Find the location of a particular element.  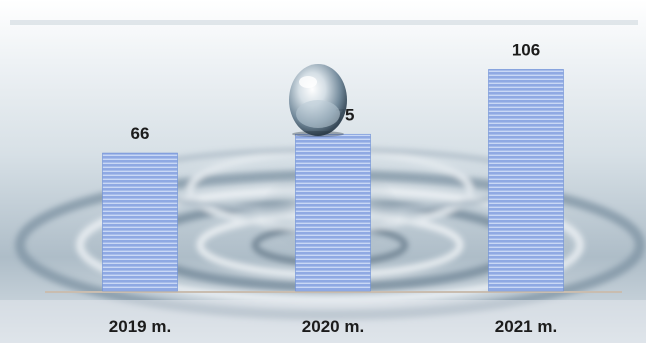

water-droplet-icon is located at coordinates (318, 100).